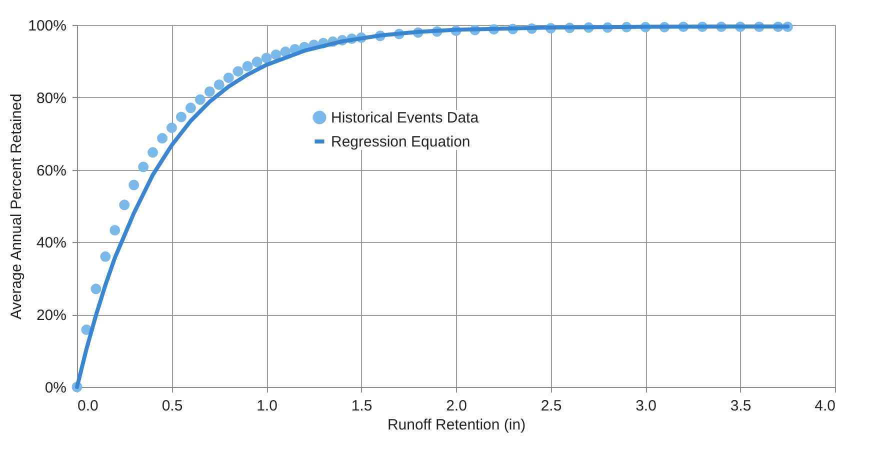 Image resolution: width=878 pixels, height=457 pixels. Describe the element at coordinates (267, 406) in the screenshot. I see `x-tick-label: 1.0` at that location.